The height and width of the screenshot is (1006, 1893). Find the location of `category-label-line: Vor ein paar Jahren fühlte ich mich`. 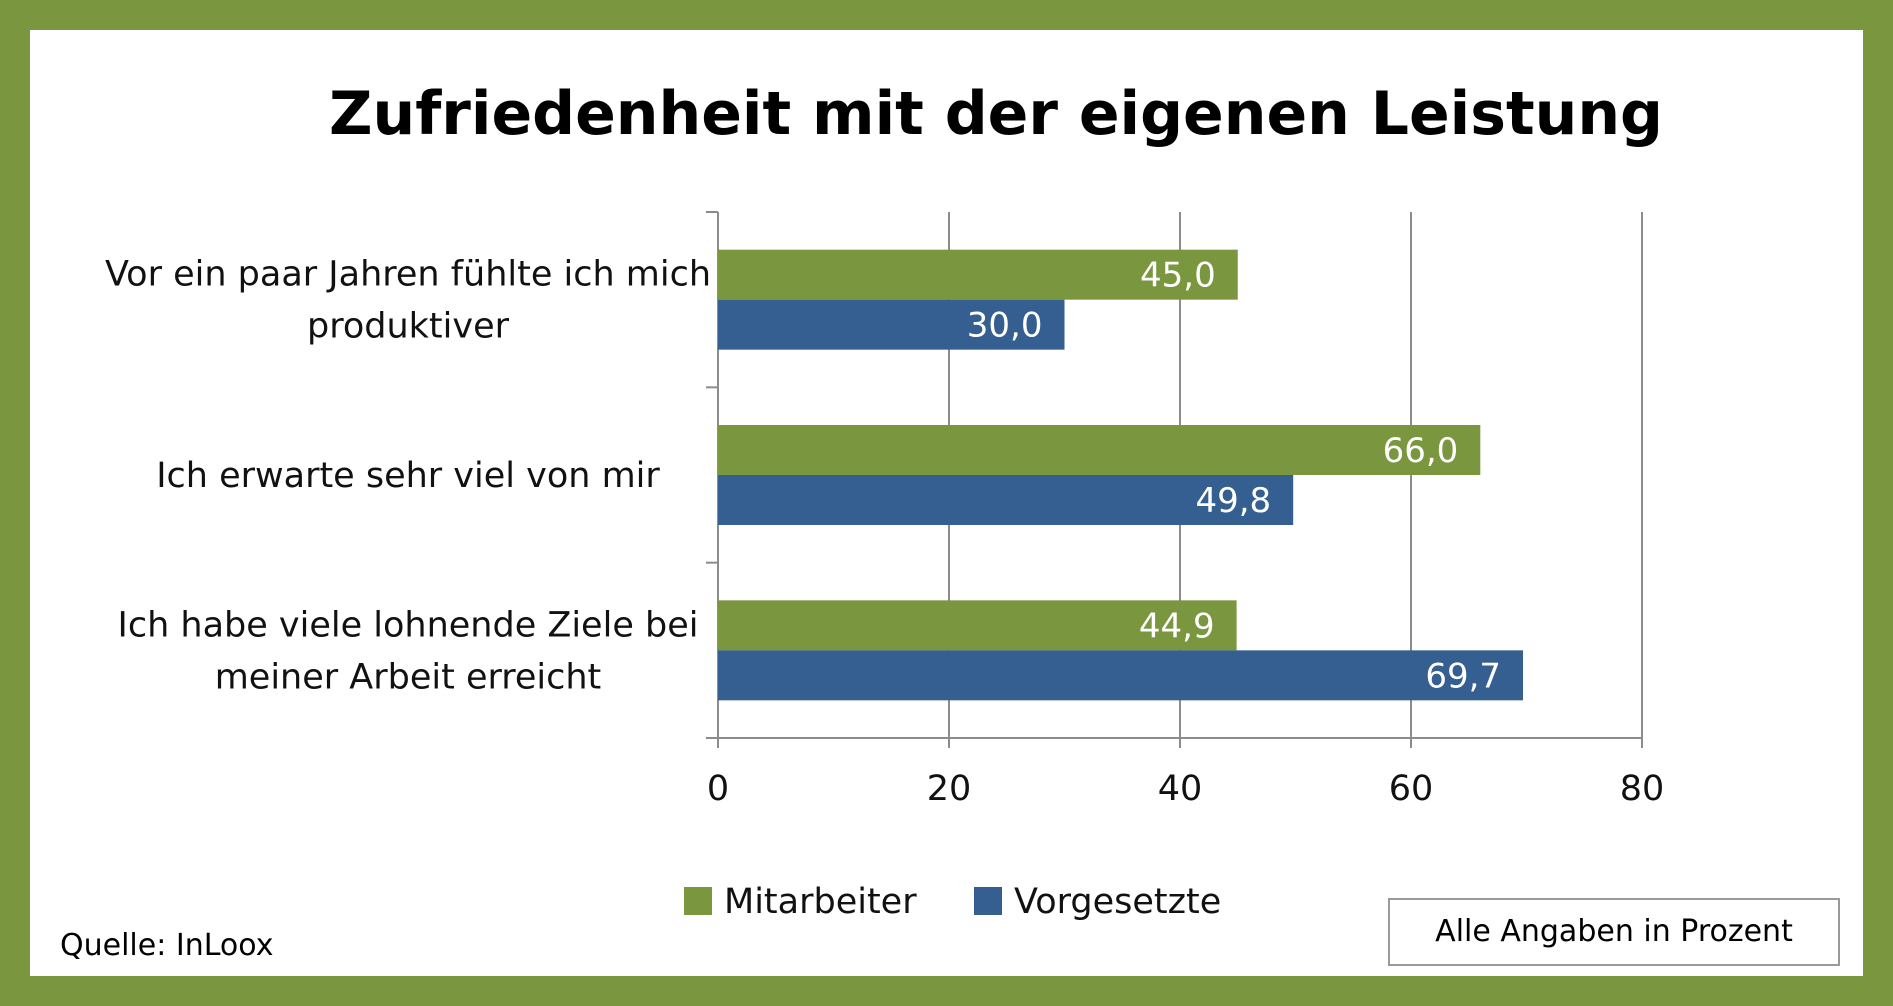

category-label-line: Vor ein paar Jahren fühlte ich mich is located at coordinates (408, 275).